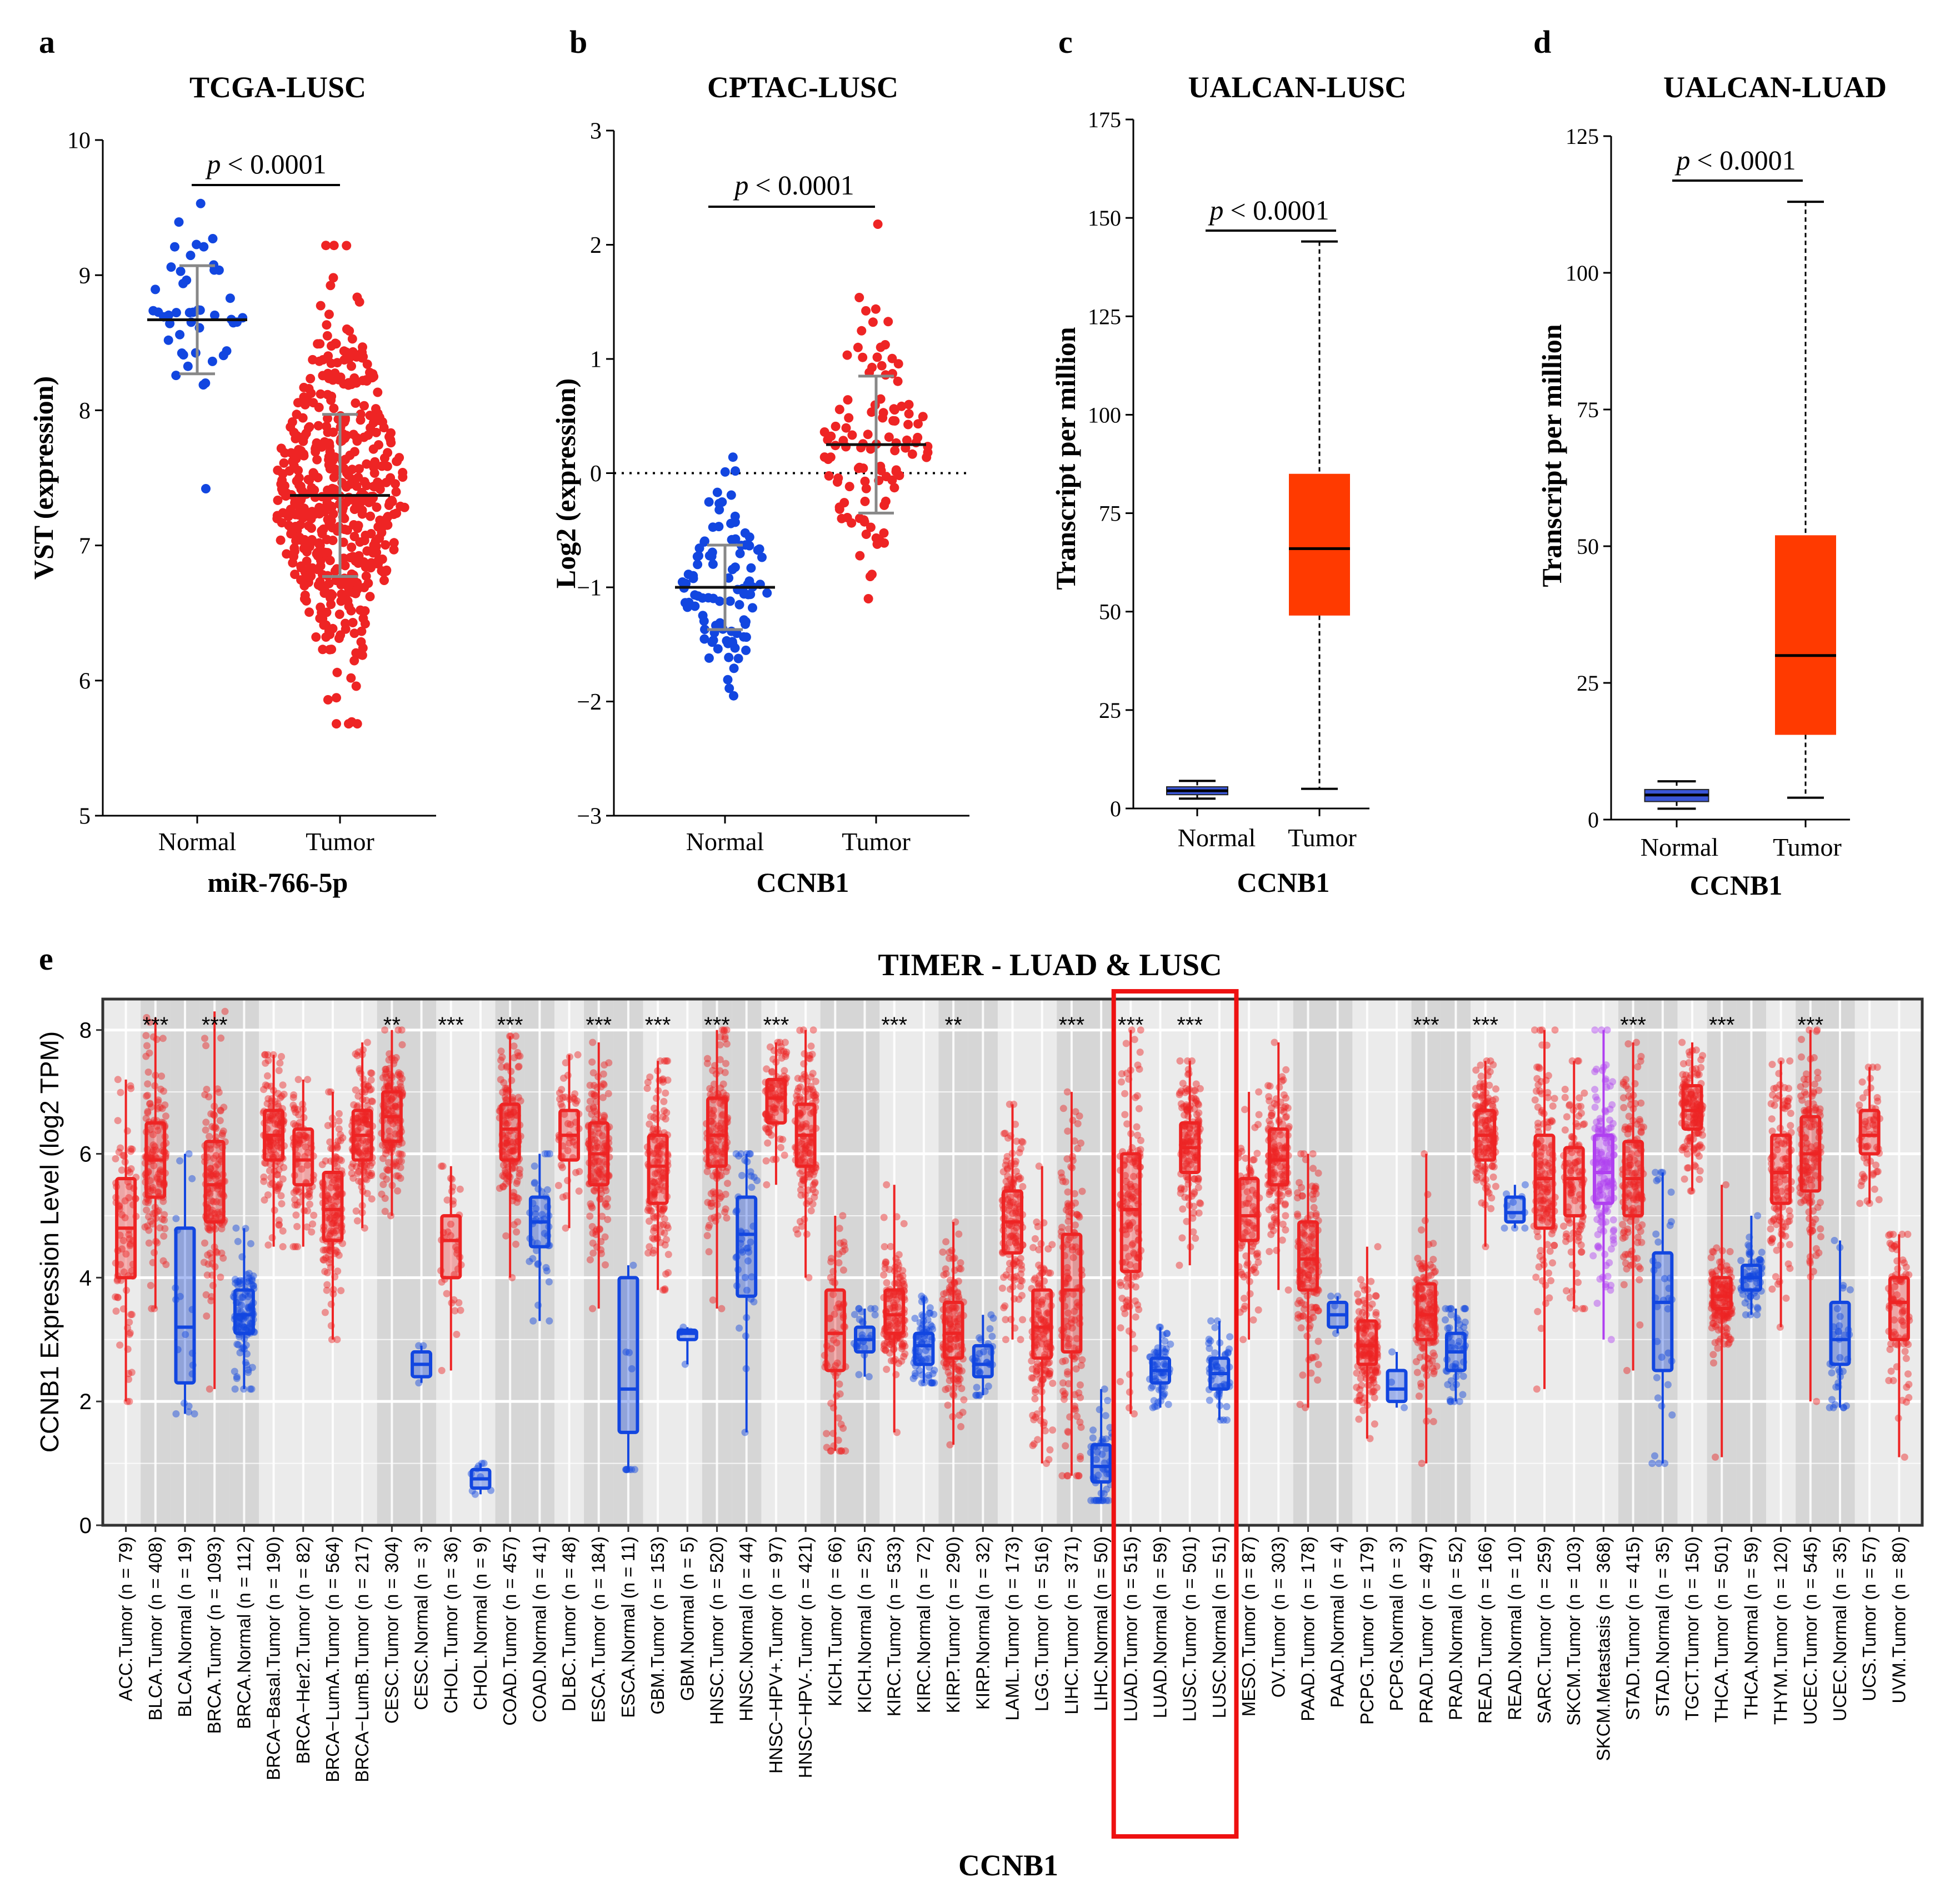 The image size is (1960, 1892). Describe the element at coordinates (1747, 160) in the screenshot. I see `panel-d-pvalue-text: < 0.0001` at that location.